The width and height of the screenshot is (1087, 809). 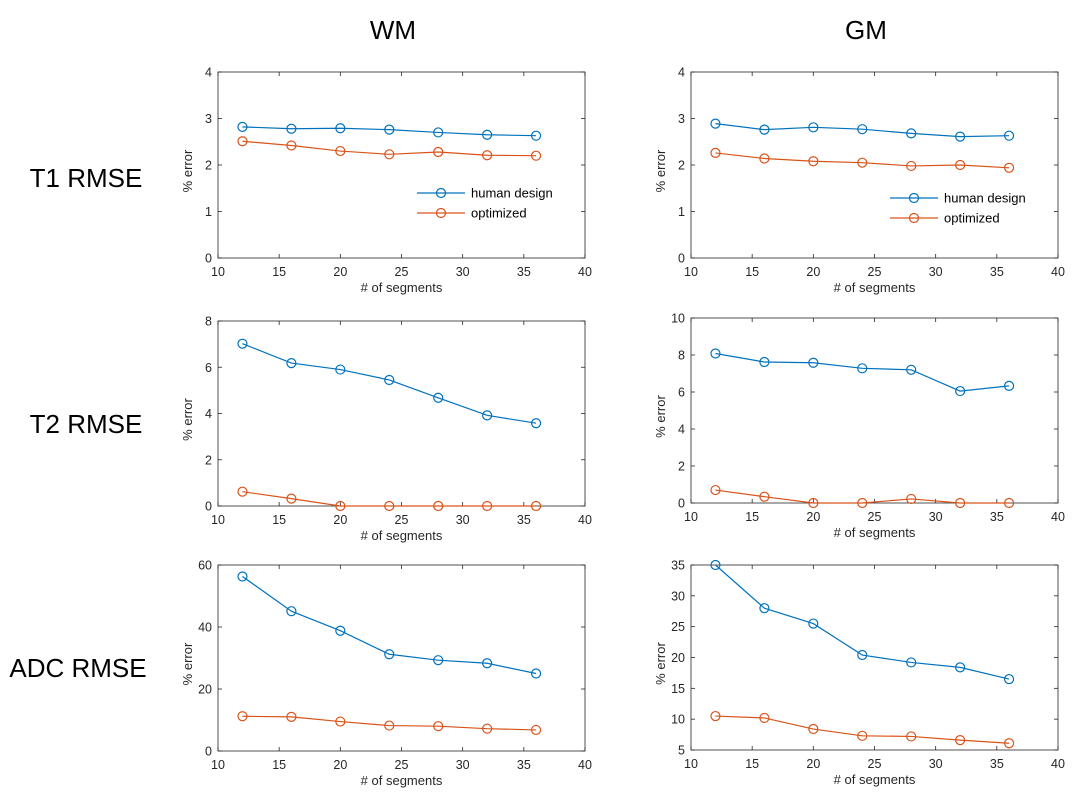 I want to click on y-tick-label: 35, so click(x=678, y=566).